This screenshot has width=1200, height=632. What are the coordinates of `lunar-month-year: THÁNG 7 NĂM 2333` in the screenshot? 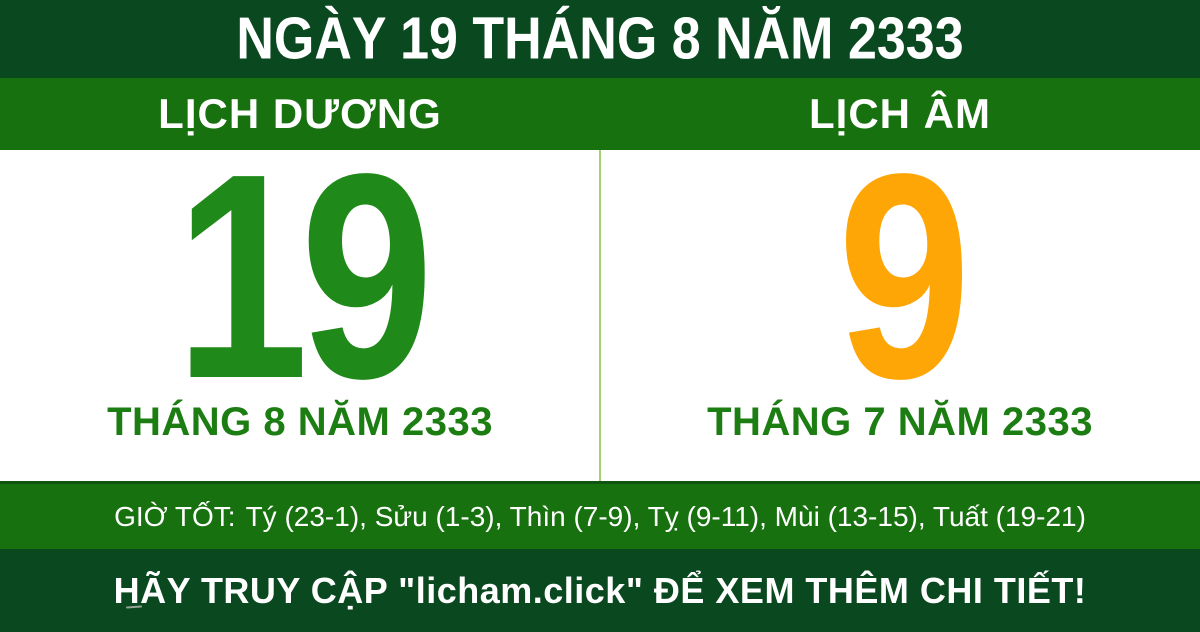 It's located at (900, 422).